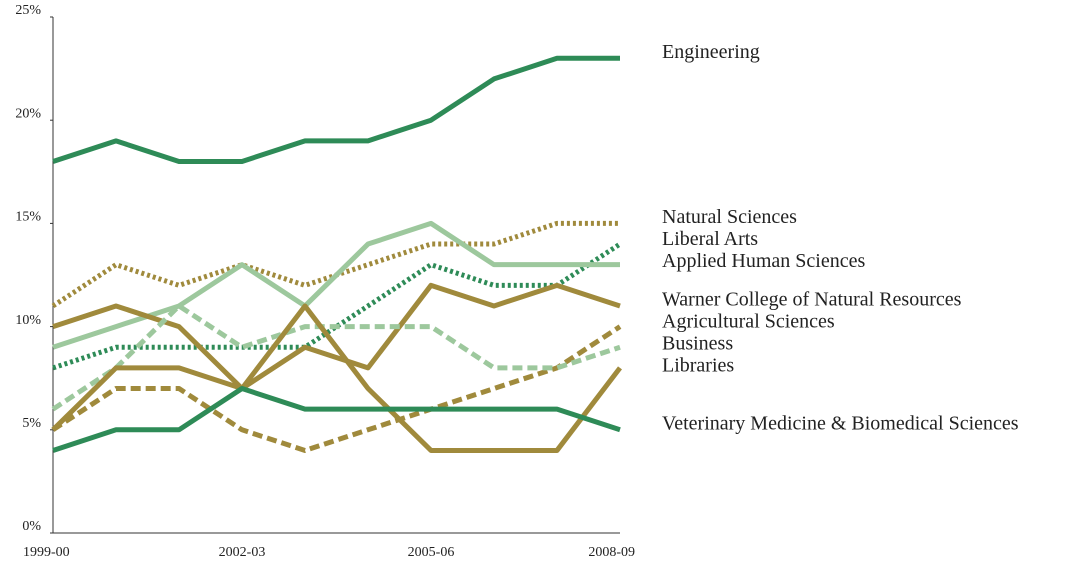 The width and height of the screenshot is (1075, 563). What do you see at coordinates (748, 322) in the screenshot?
I see `legend-label: Agricultural Sciences` at bounding box center [748, 322].